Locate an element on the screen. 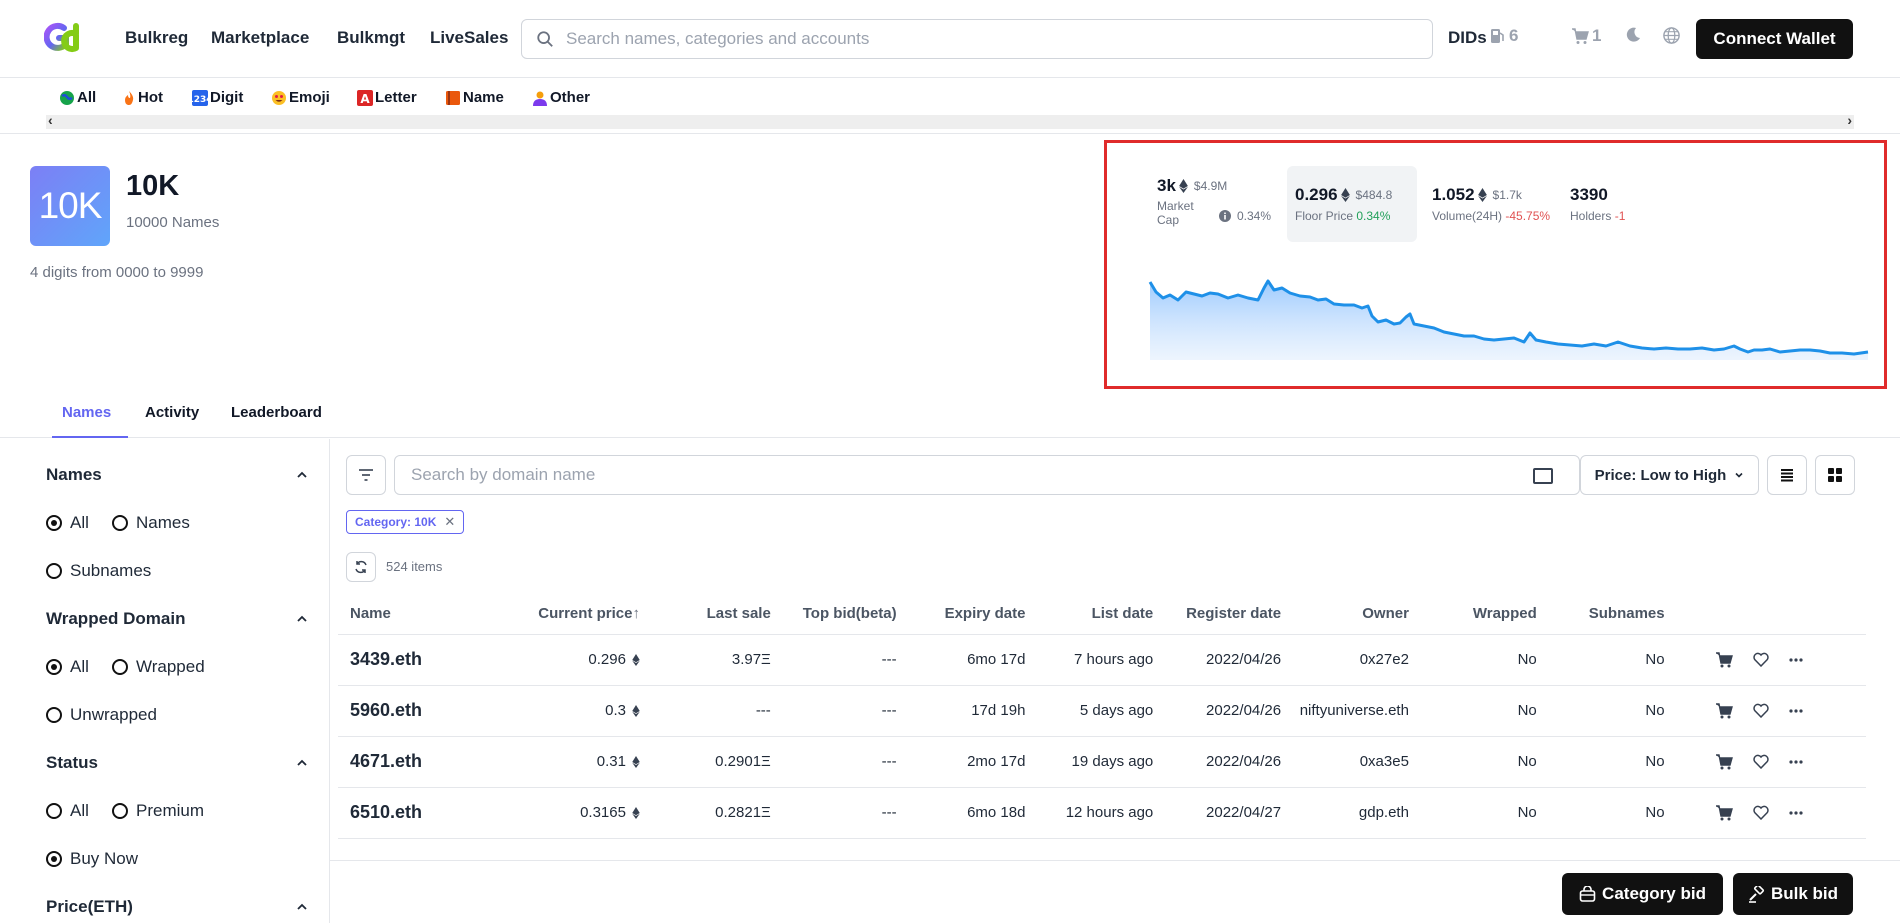 Image resolution: width=1900 pixels, height=923 pixels. domain-name-link: 6510.eth is located at coordinates (386, 812).